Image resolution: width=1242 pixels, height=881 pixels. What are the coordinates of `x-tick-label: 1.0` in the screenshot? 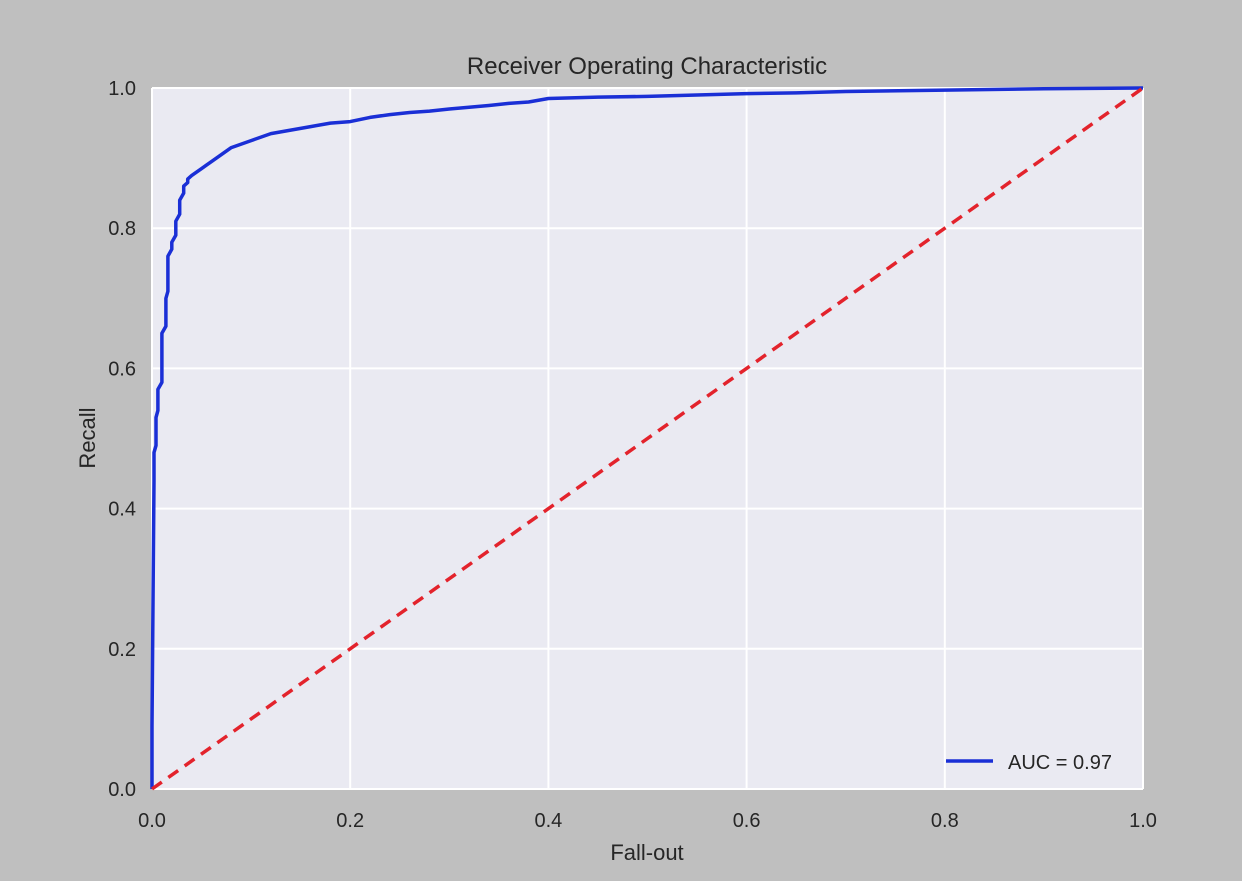 It's located at (1143, 821).